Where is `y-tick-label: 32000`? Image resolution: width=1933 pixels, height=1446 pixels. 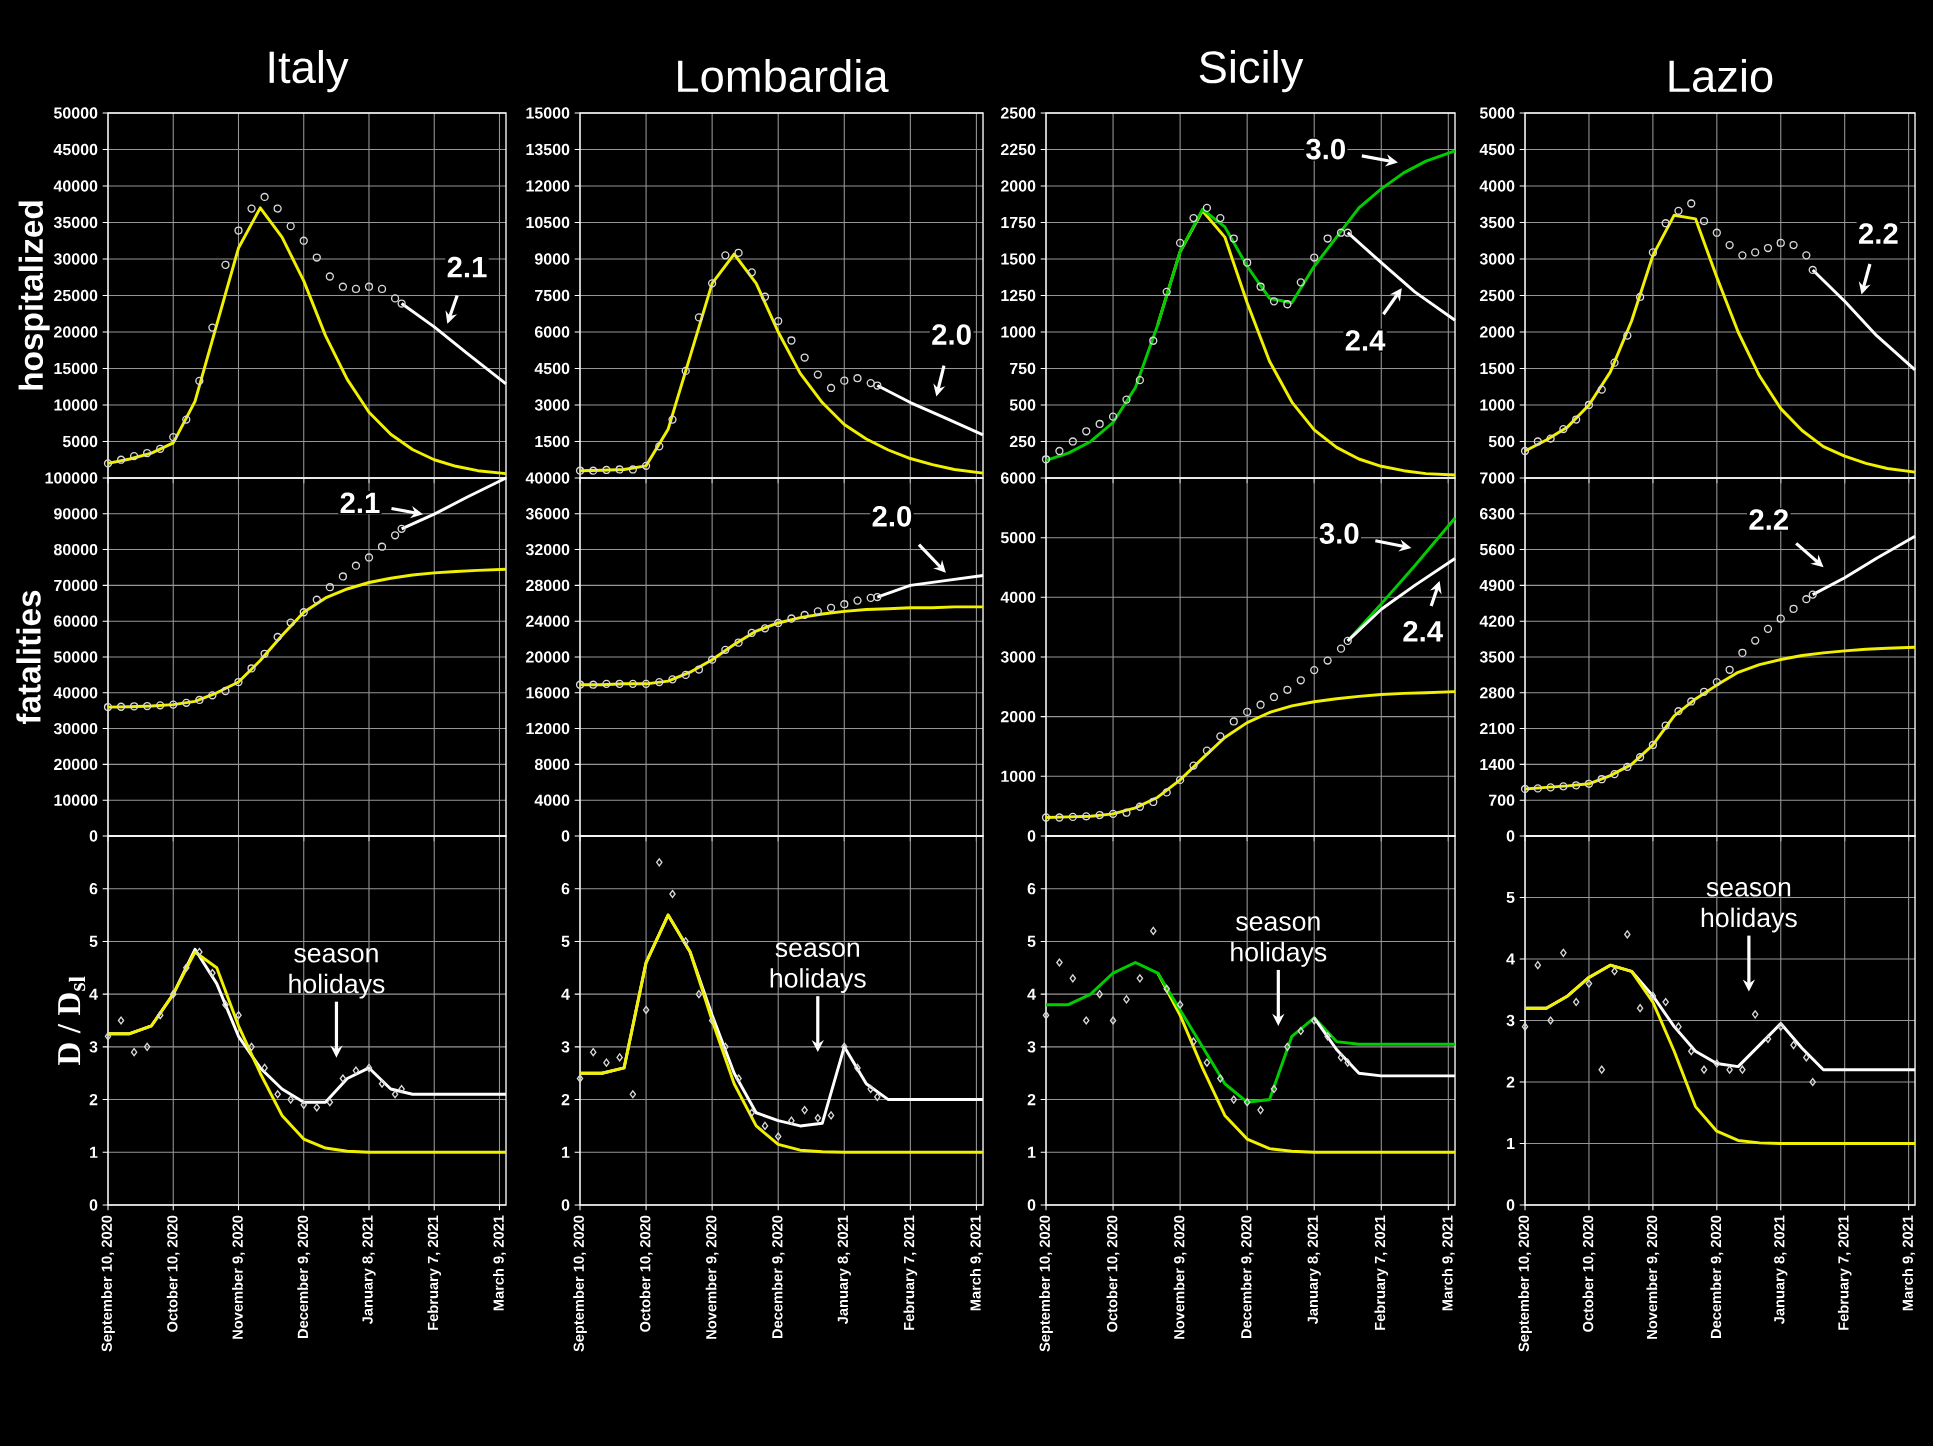 y-tick-label: 32000 is located at coordinates (547, 549).